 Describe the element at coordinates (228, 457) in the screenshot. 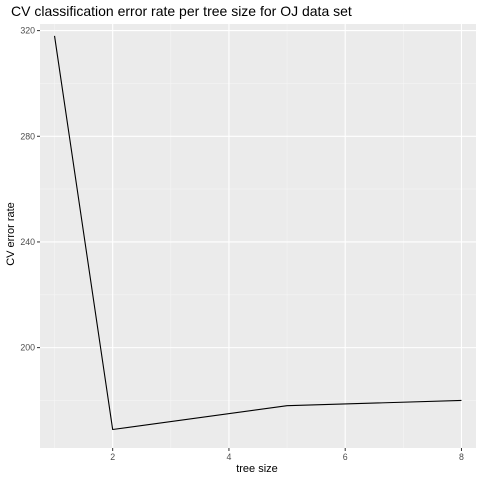

I see `x-tick-label: 4` at that location.